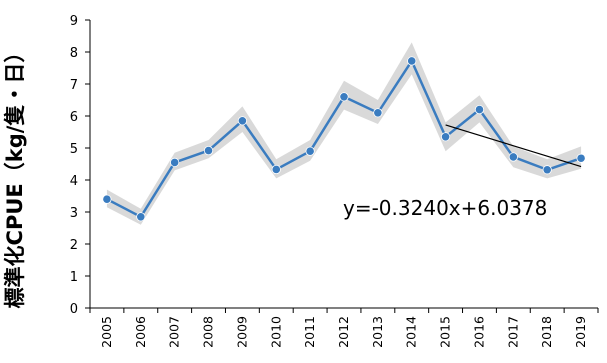 This screenshot has height=363, width=607. What do you see at coordinates (478, 332) in the screenshot?
I see `x-tick-label: 2016` at bounding box center [478, 332].